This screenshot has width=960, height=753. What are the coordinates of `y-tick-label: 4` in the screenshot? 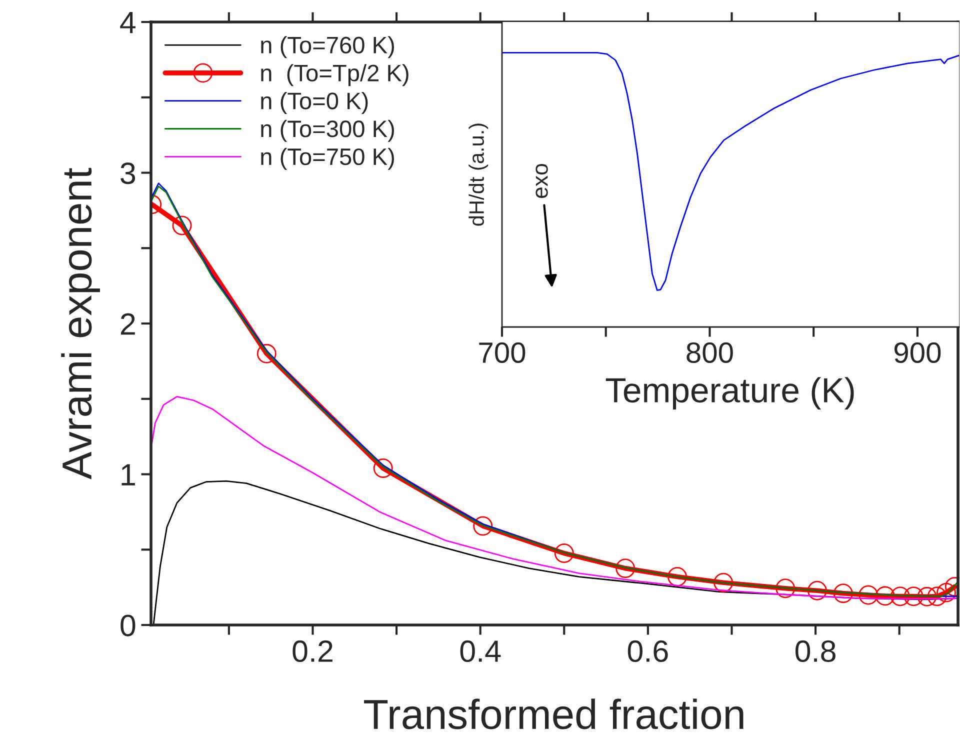 It's located at (128, 23).